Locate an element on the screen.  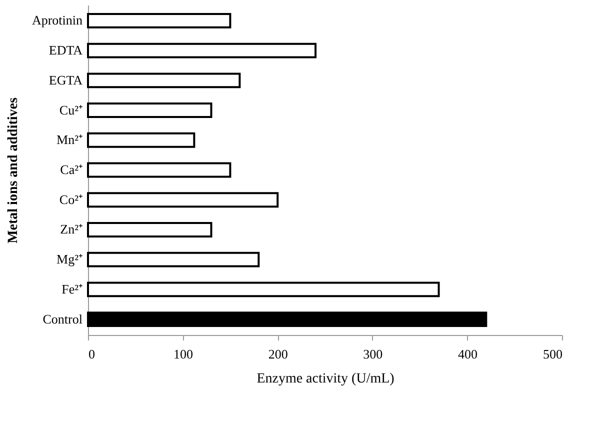
y-tick-label: Fe²⁺ is located at coordinates (72, 288).